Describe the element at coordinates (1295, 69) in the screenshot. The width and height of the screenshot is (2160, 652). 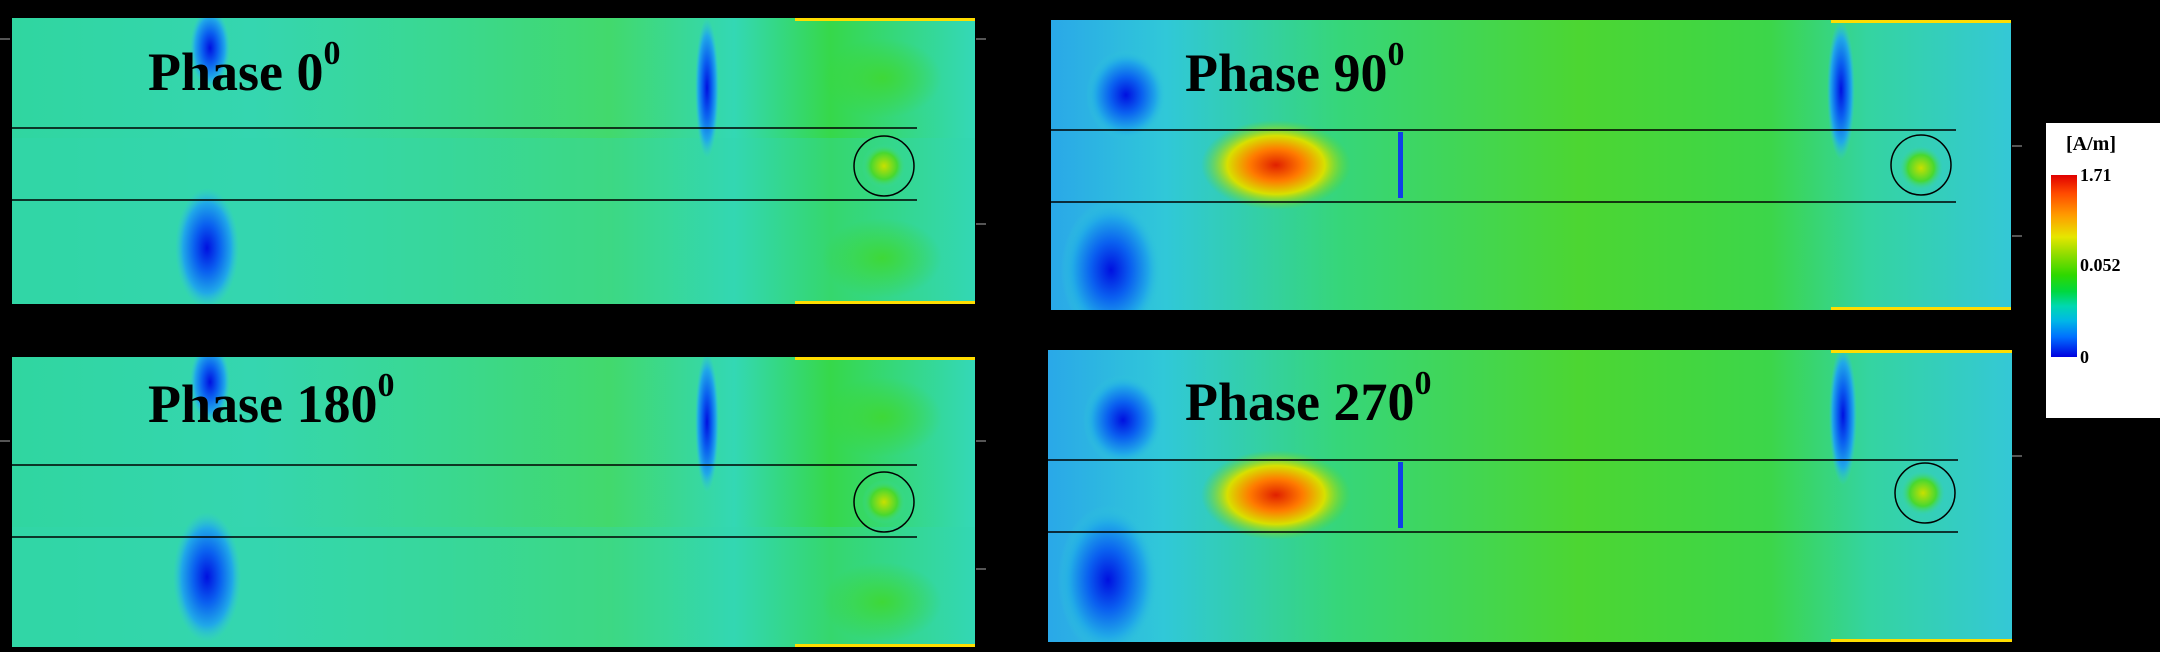
I see `phase-label: Phase 900` at that location.